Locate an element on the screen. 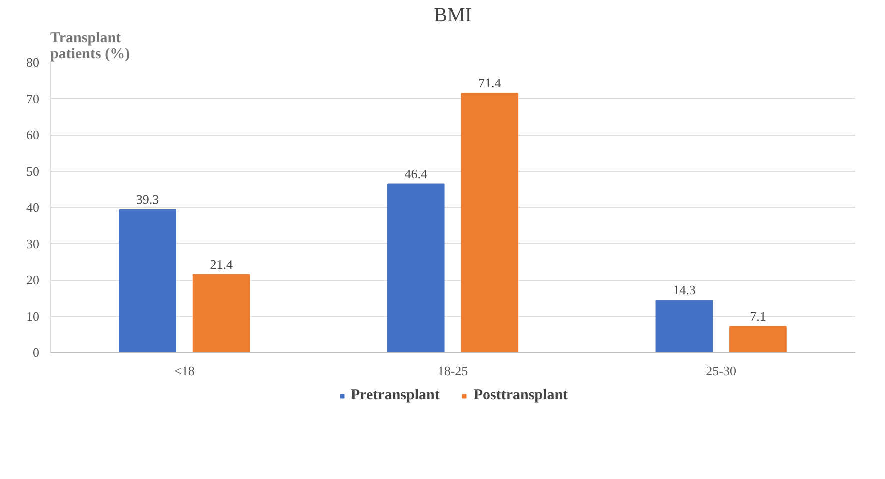 Image resolution: width=885 pixels, height=479 pixels. y-tick-label: 80 is located at coordinates (33, 62).